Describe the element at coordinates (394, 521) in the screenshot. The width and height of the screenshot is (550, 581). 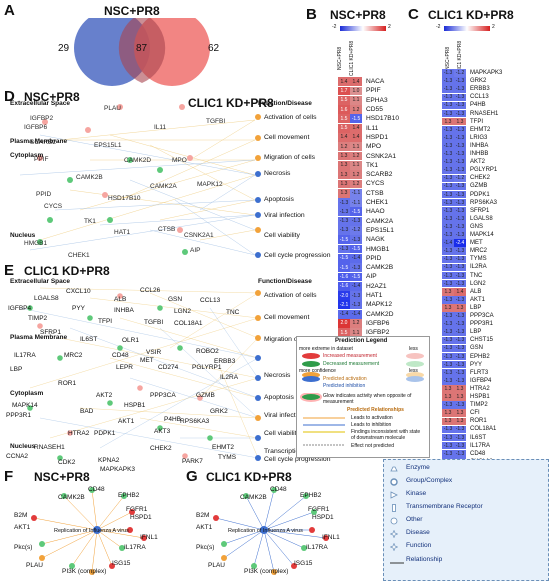
I see `other-icon` at that location.